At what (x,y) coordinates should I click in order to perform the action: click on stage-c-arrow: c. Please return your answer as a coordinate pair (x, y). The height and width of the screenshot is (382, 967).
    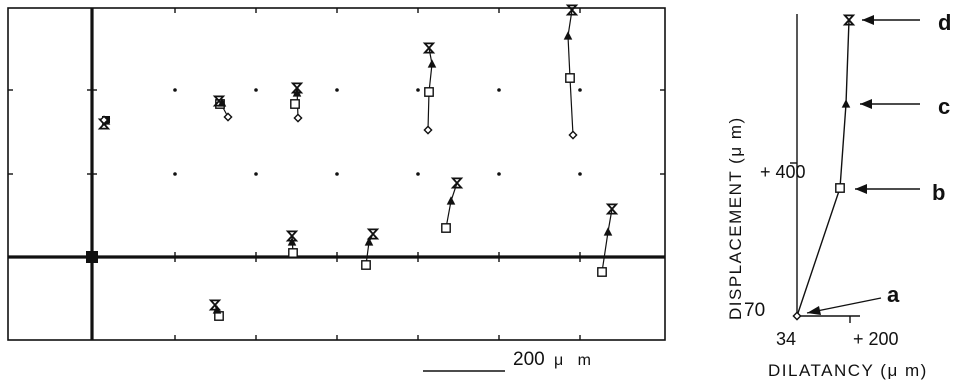
    Looking at the image, I should click on (905, 106).